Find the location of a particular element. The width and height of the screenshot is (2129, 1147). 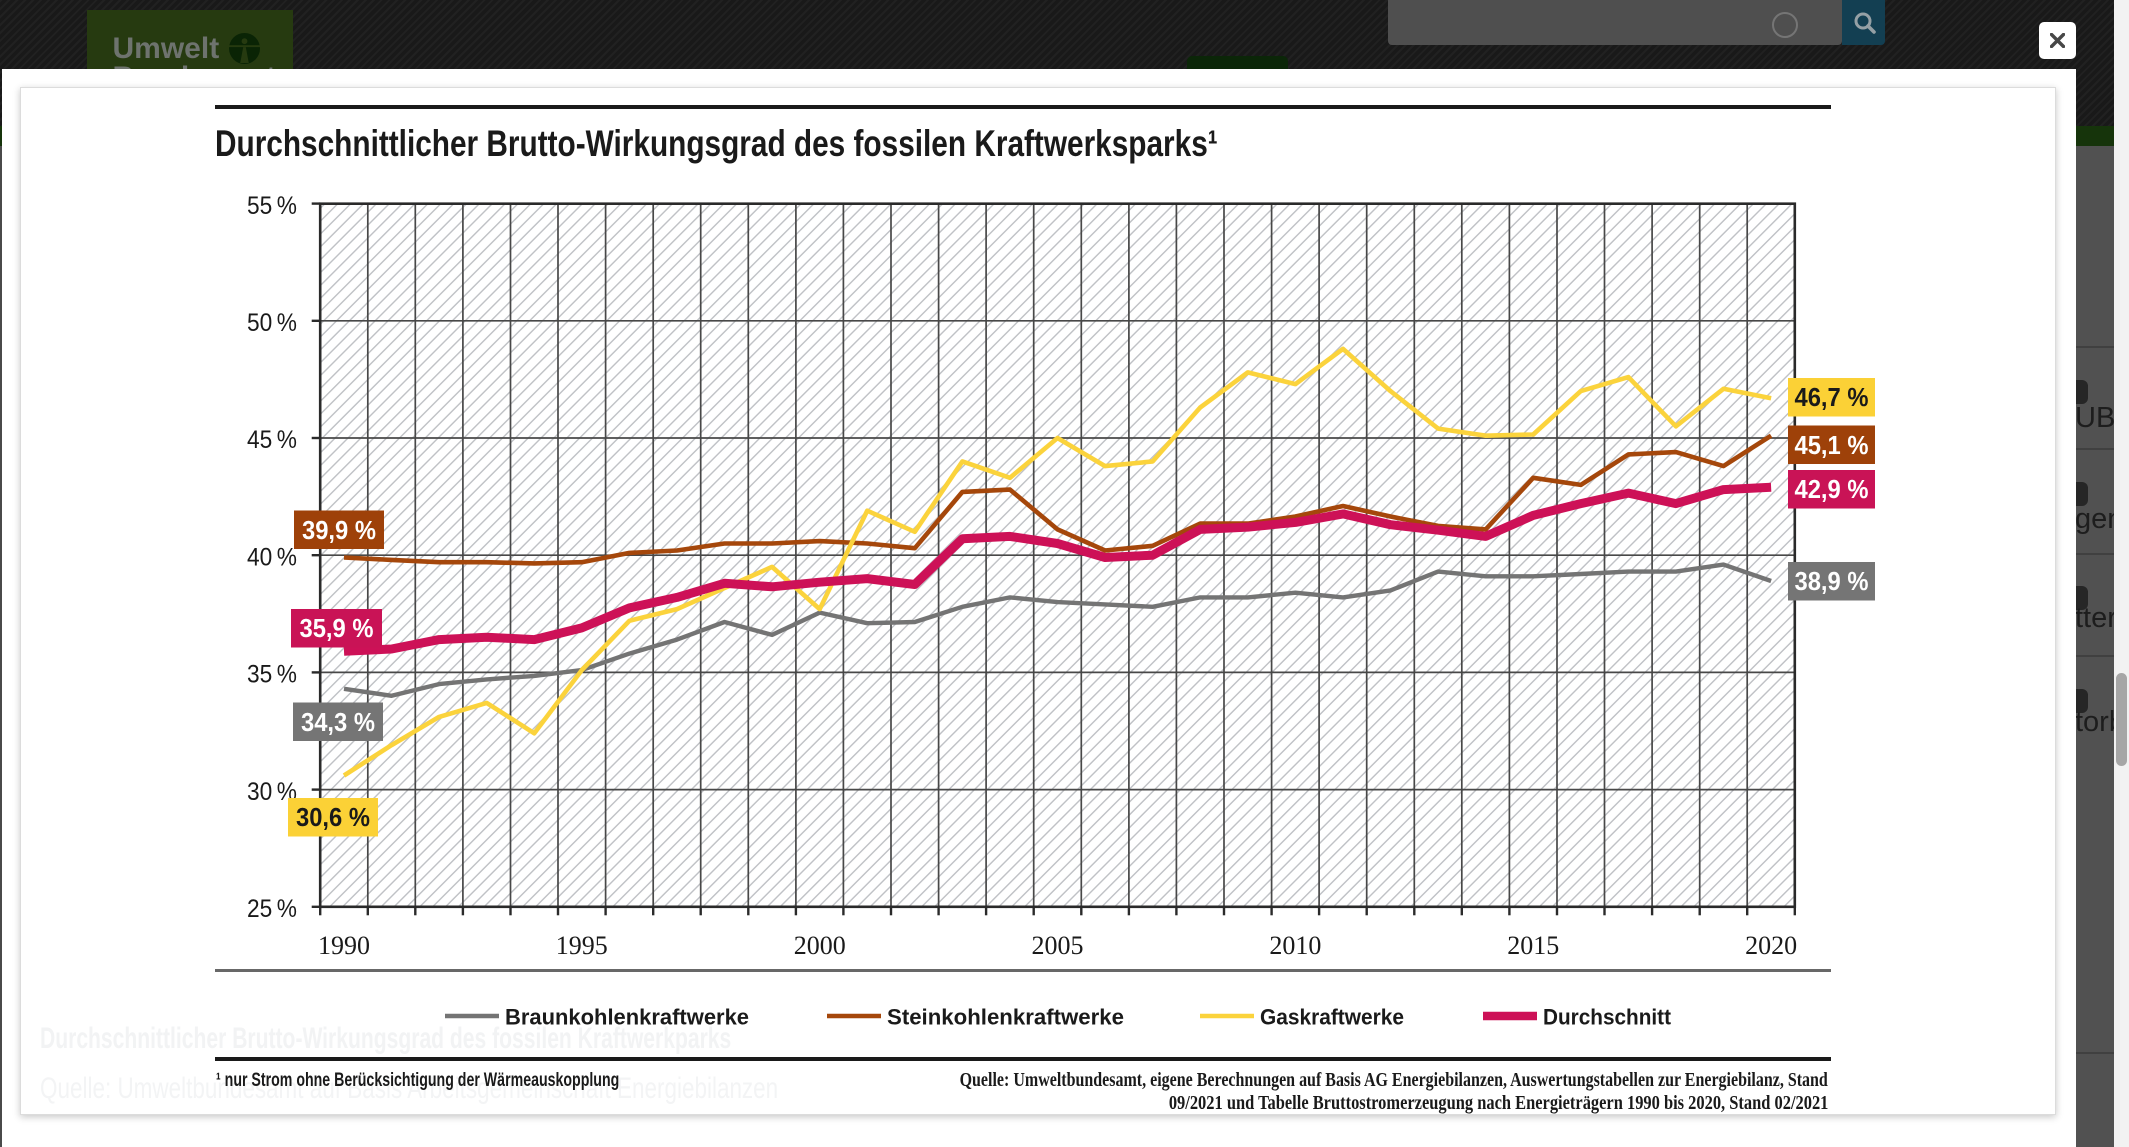

svg-text: 34,3 % is located at coordinates (338, 722).